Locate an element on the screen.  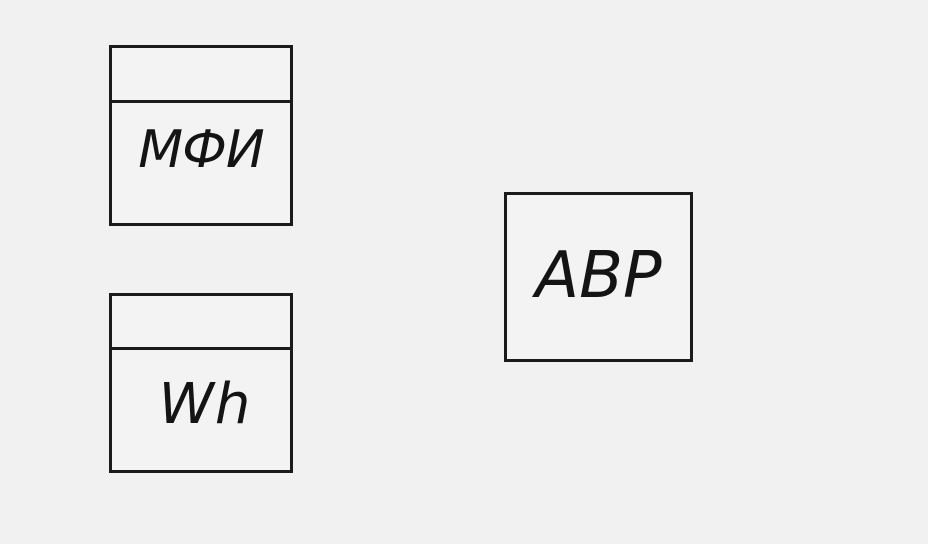
wh-symbol-label: Wh is located at coordinates (205, 404).